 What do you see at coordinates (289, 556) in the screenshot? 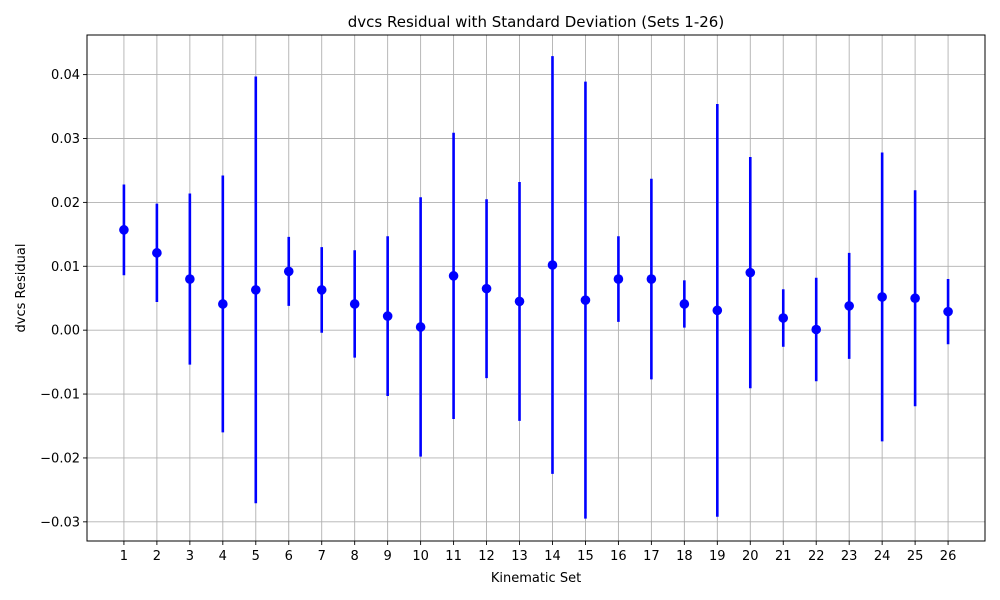
I see `x-tick-label: 6` at bounding box center [289, 556].